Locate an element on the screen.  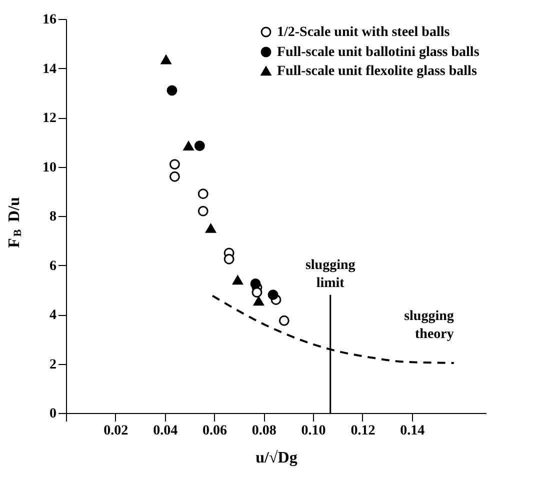
x-tick-label: 0.02 is located at coordinates (116, 431).